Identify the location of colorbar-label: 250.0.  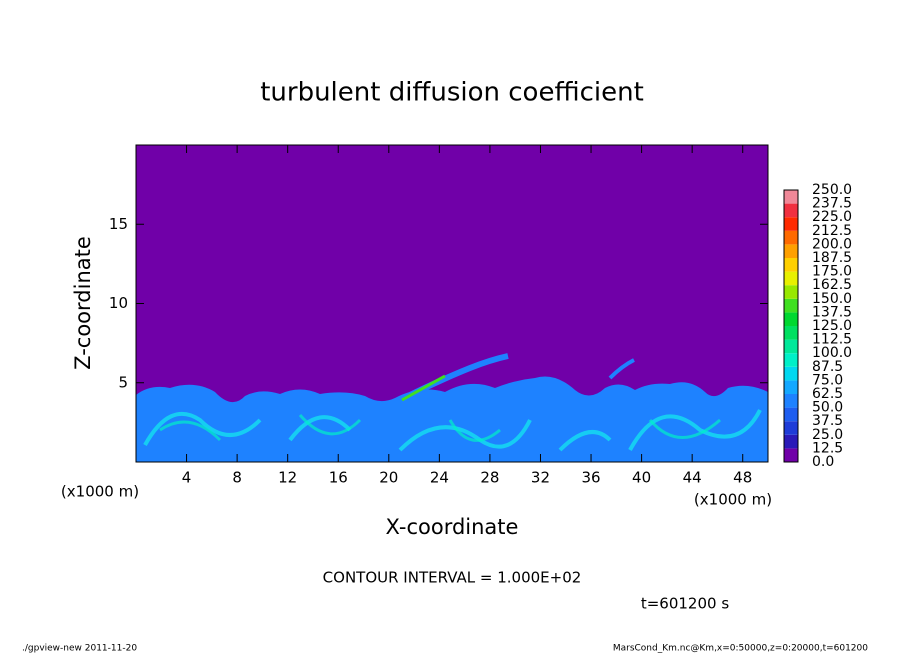
(832, 190).